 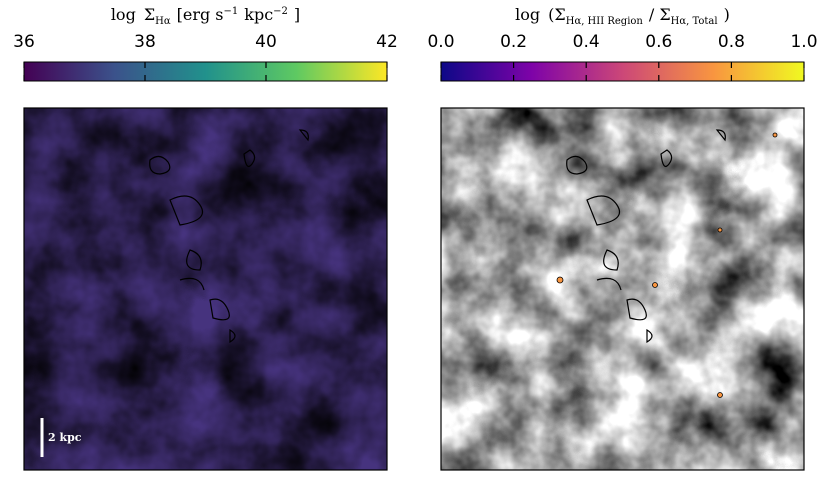 What do you see at coordinates (440, 42) in the screenshot?
I see `colorbar-tick-label: 0.0` at bounding box center [440, 42].